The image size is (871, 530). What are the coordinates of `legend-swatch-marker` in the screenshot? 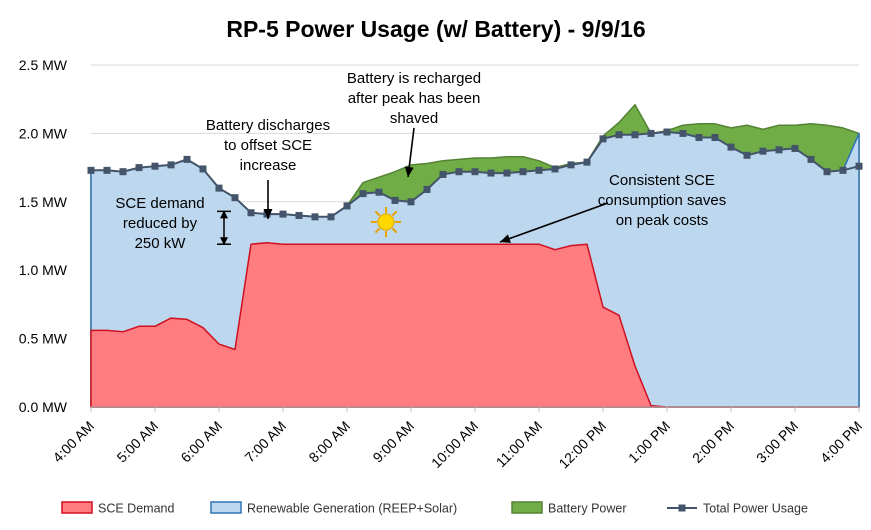 It's located at (682, 508).